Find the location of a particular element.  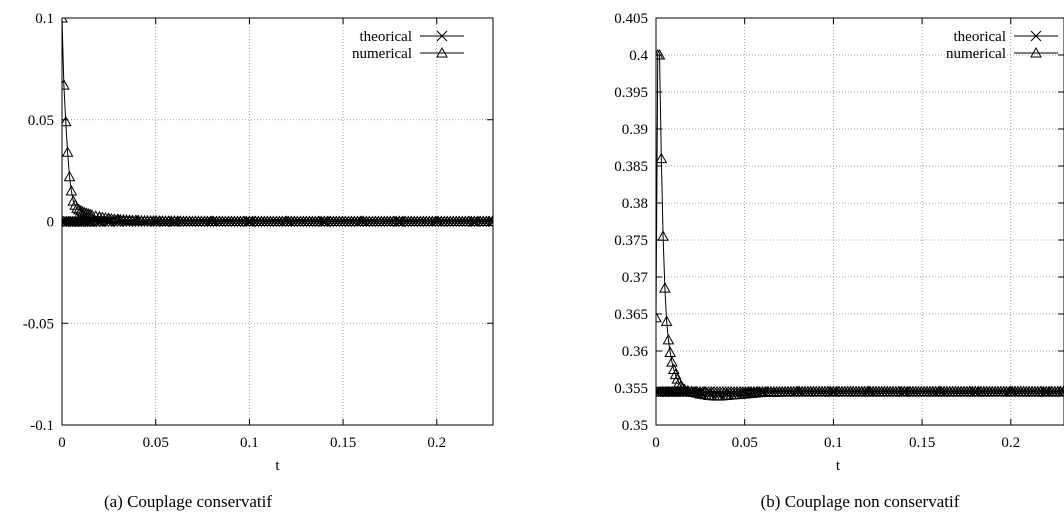

y-tick-label: 0 is located at coordinates (51, 223).